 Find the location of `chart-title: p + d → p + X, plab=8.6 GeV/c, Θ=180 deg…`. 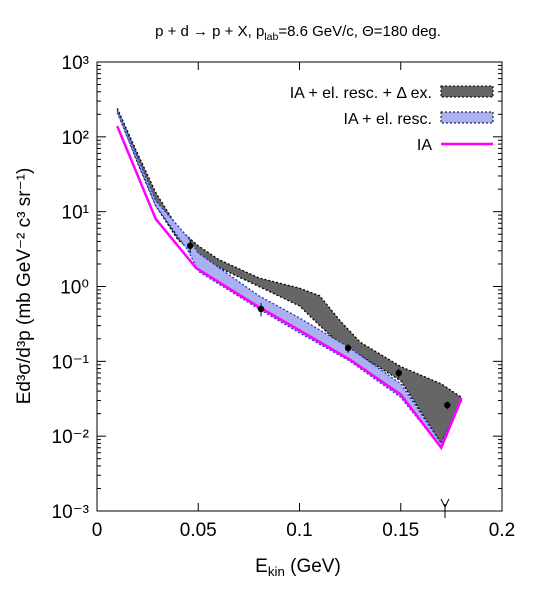

chart-title: p + d → p + X, plab=8.6 GeV/c, Θ=180 deg… is located at coordinates (298, 33).